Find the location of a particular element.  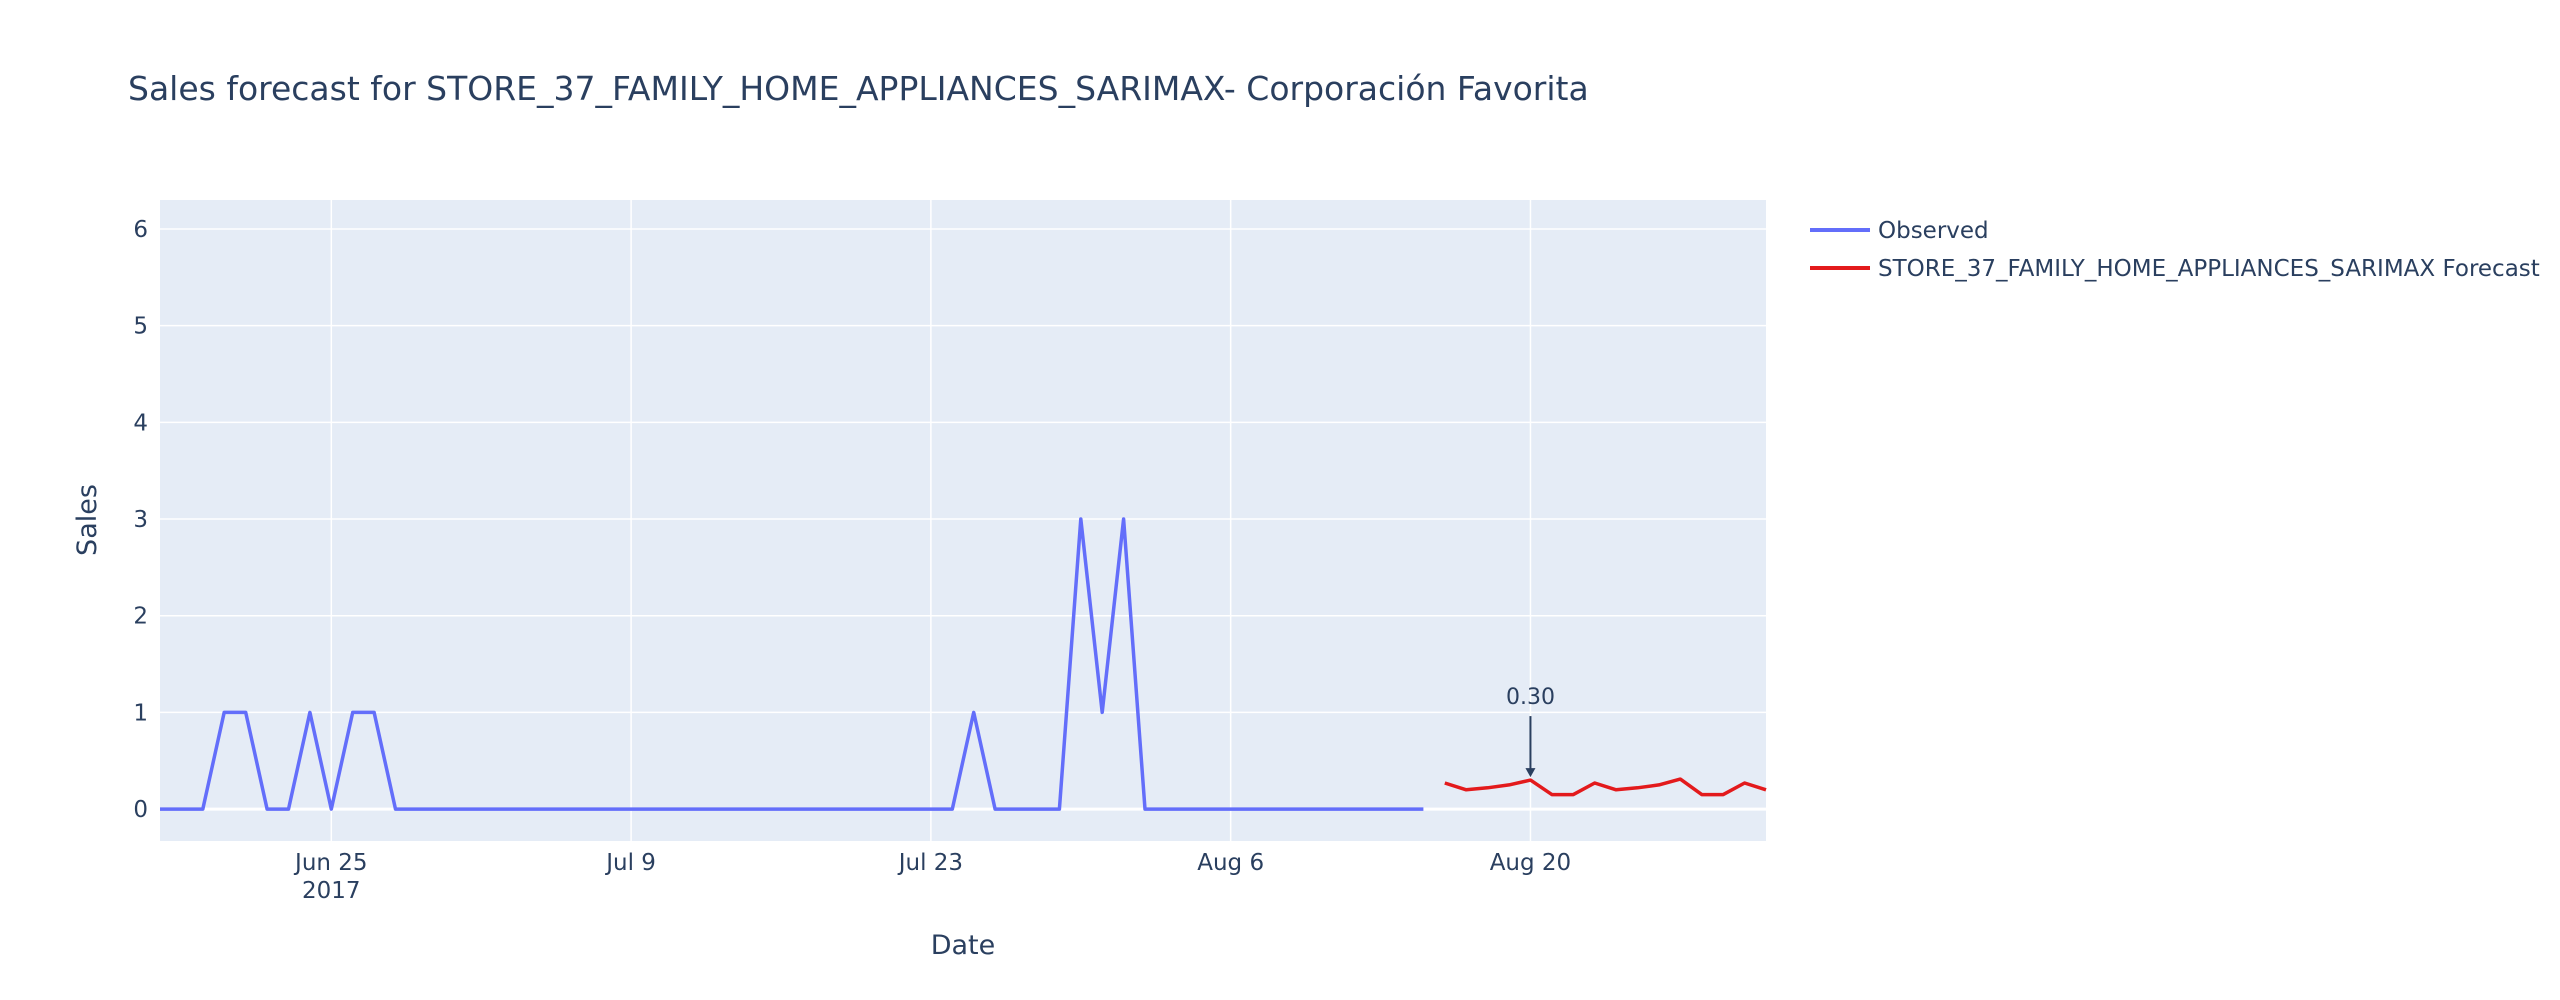

legend-item: Observed is located at coordinates (1899, 231).